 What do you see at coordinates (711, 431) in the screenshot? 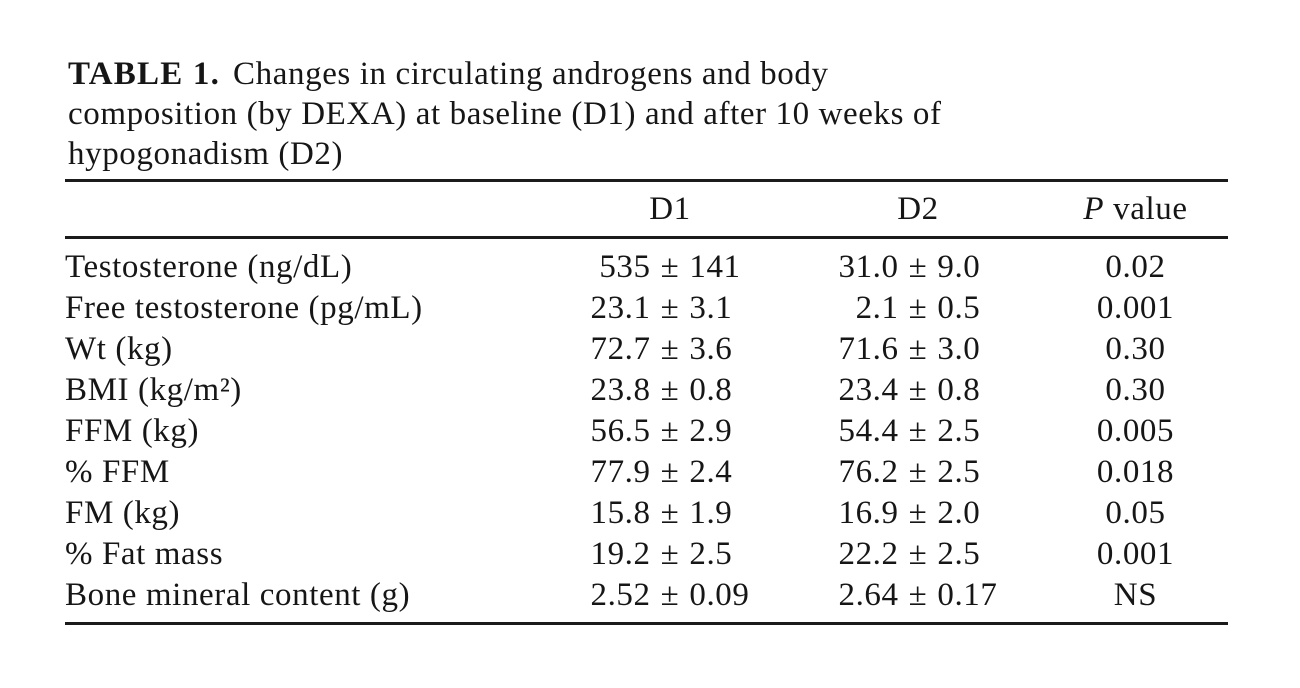
I see `d1-sd: 2.9` at bounding box center [711, 431].